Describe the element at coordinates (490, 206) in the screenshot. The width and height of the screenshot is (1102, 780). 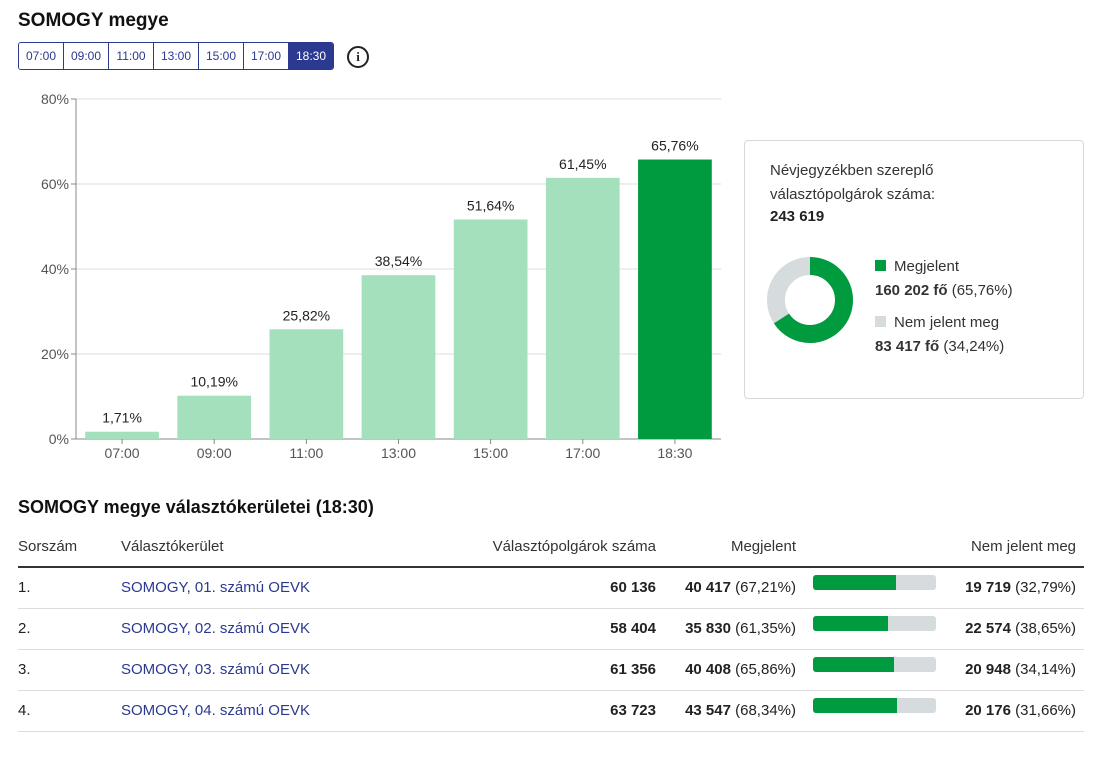
I see `bar-value-label: 51,64%` at that location.